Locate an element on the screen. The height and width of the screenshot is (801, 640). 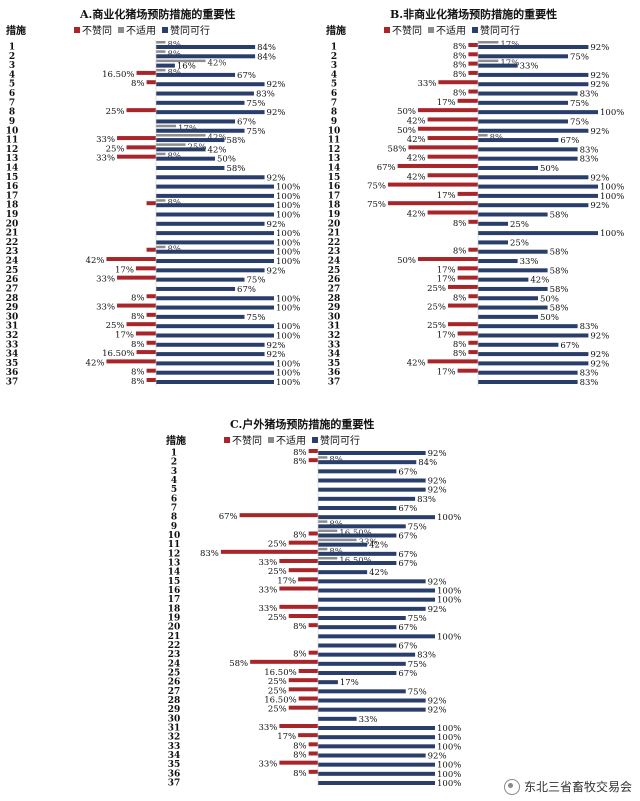
category-label: 28 is located at coordinates (174, 701).